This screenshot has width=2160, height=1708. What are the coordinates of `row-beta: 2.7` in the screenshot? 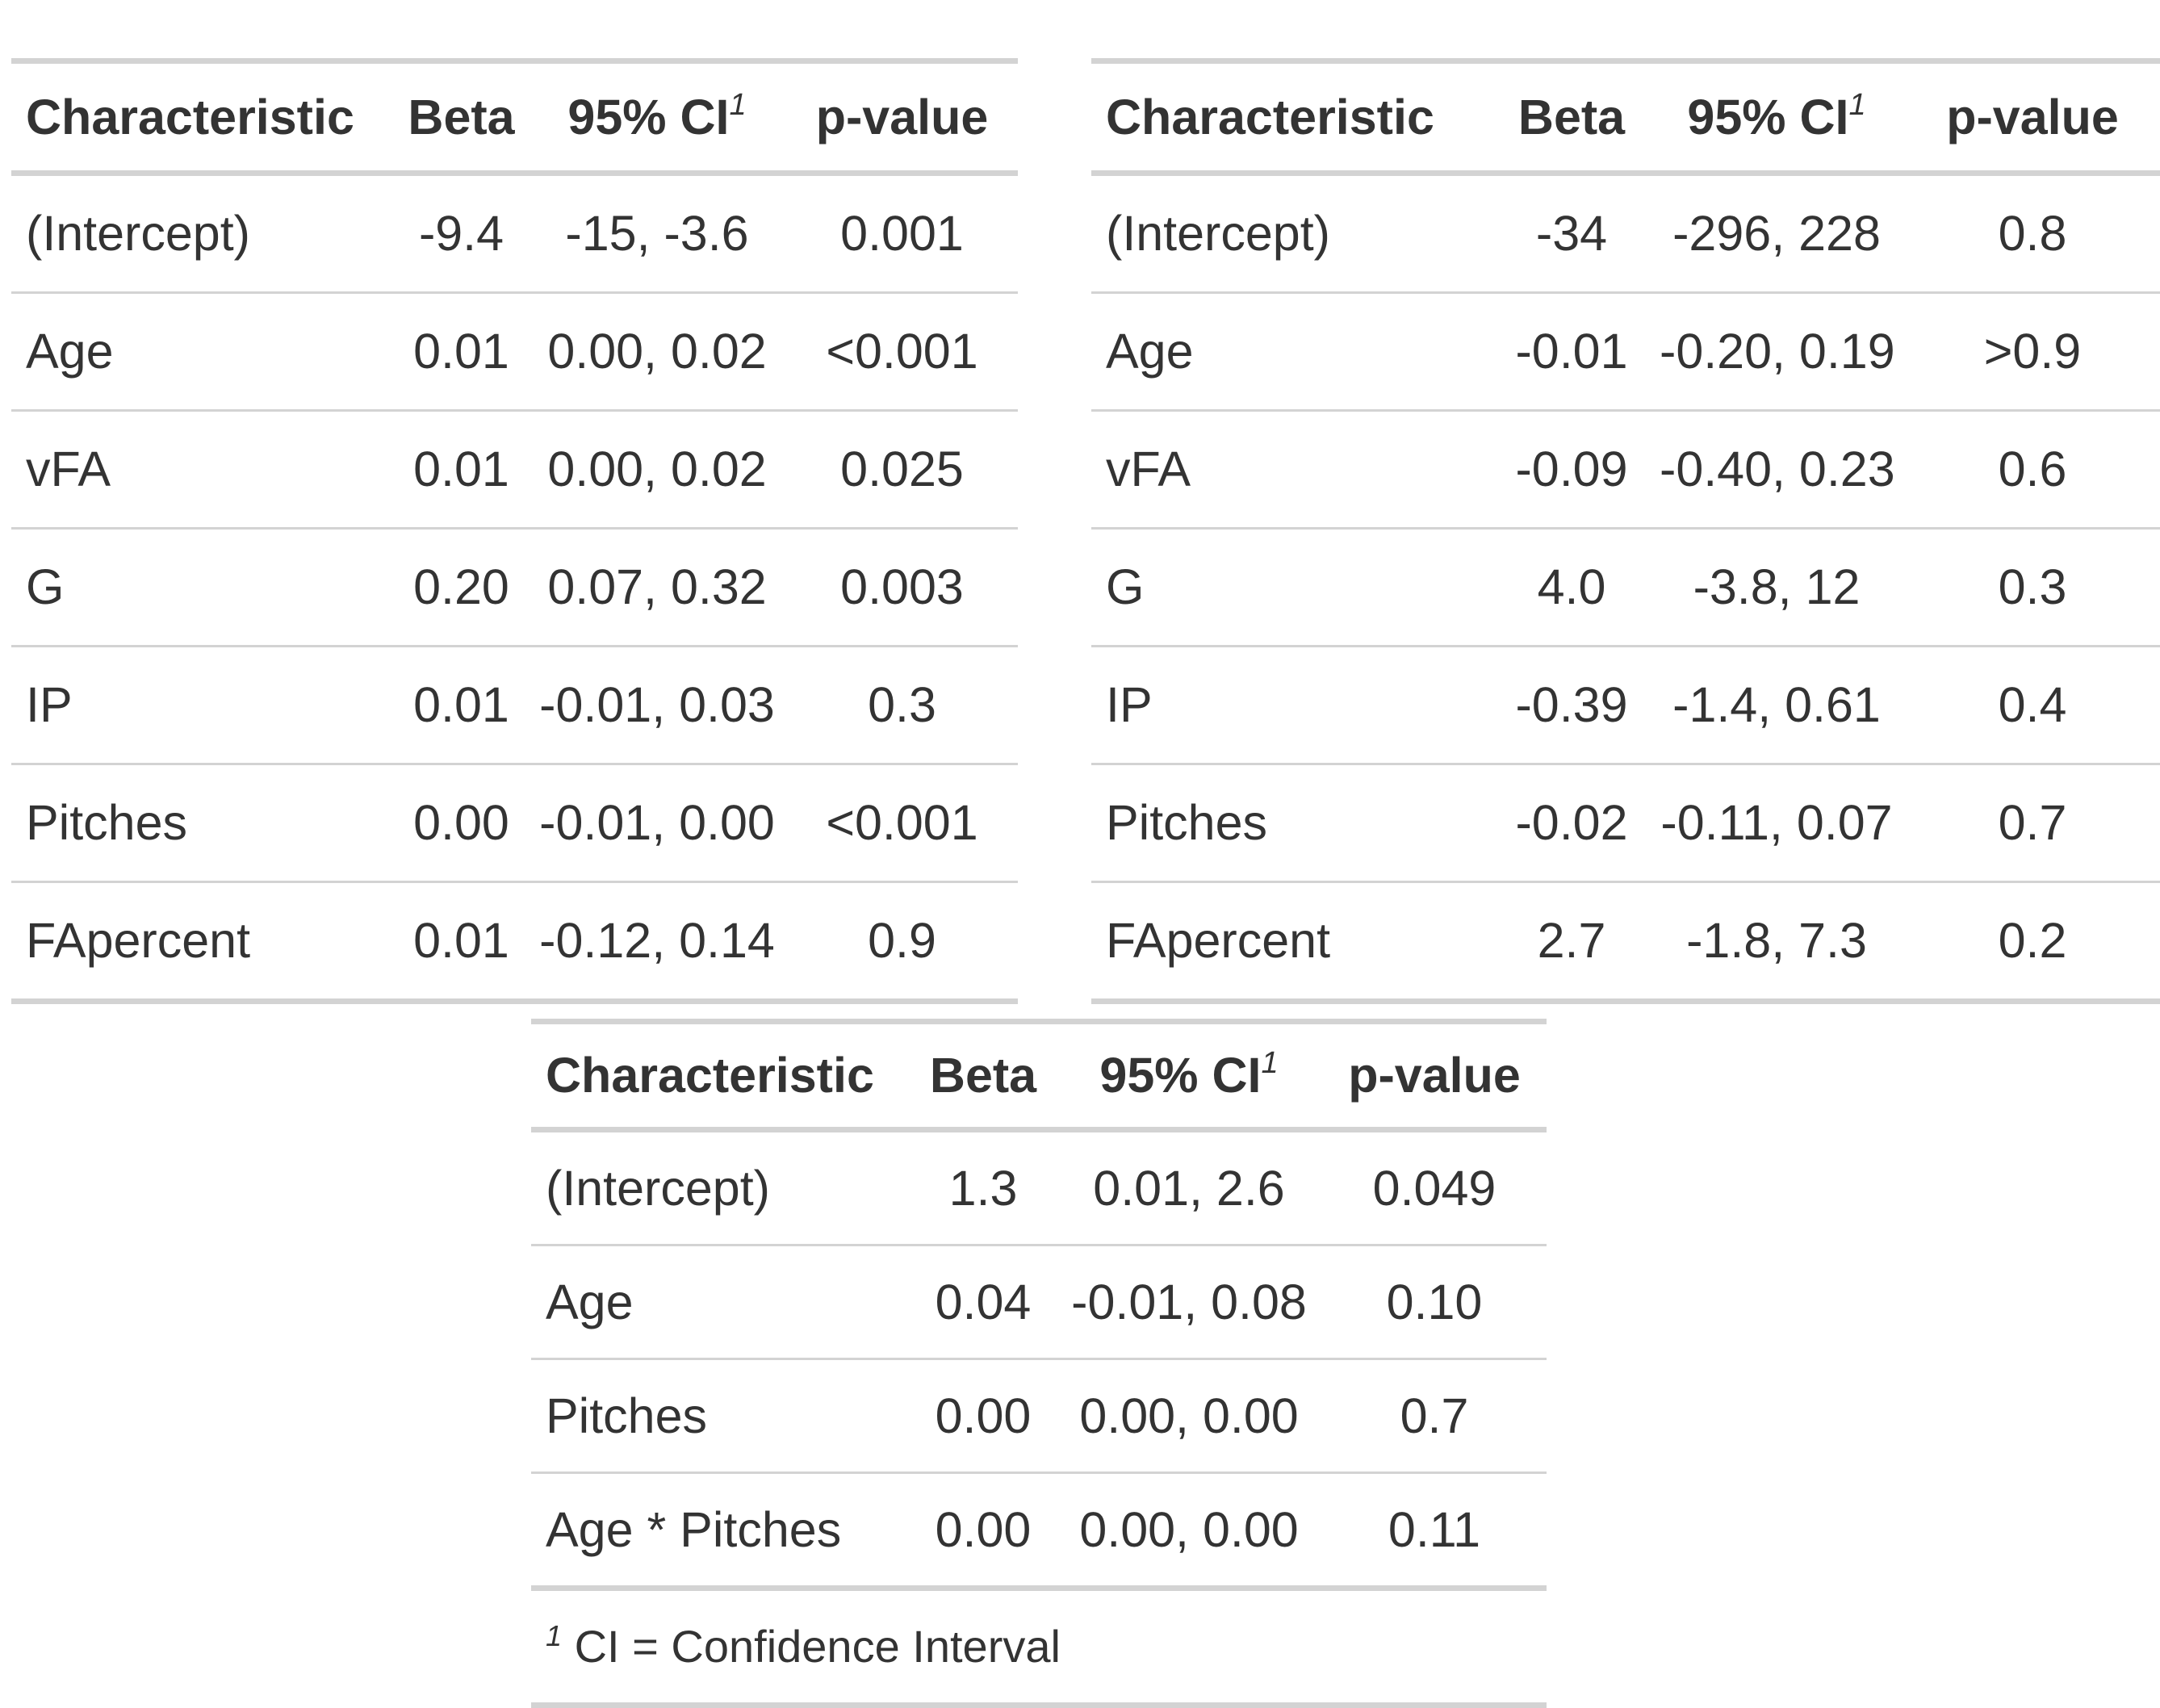 It's located at (1571, 941).